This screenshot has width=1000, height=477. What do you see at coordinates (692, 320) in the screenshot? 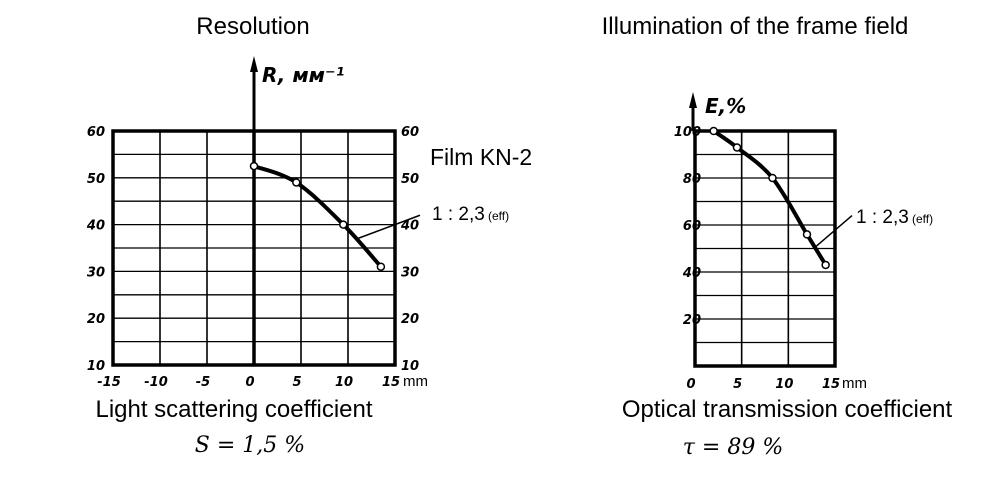
I see `y-tick-label: 20` at bounding box center [692, 320].